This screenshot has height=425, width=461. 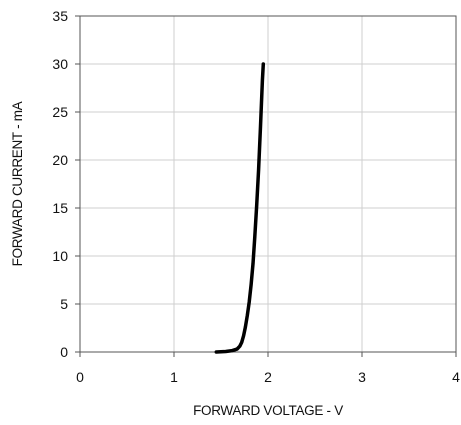 I want to click on series, so click(x=240, y=208).